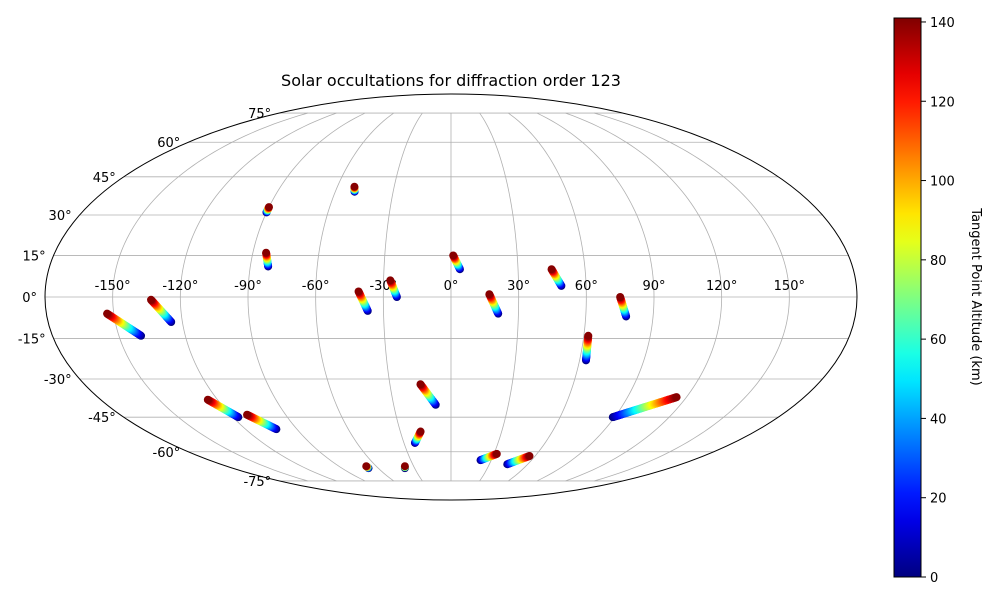  I want to click on lon-tick-label: 120°, so click(721, 286).